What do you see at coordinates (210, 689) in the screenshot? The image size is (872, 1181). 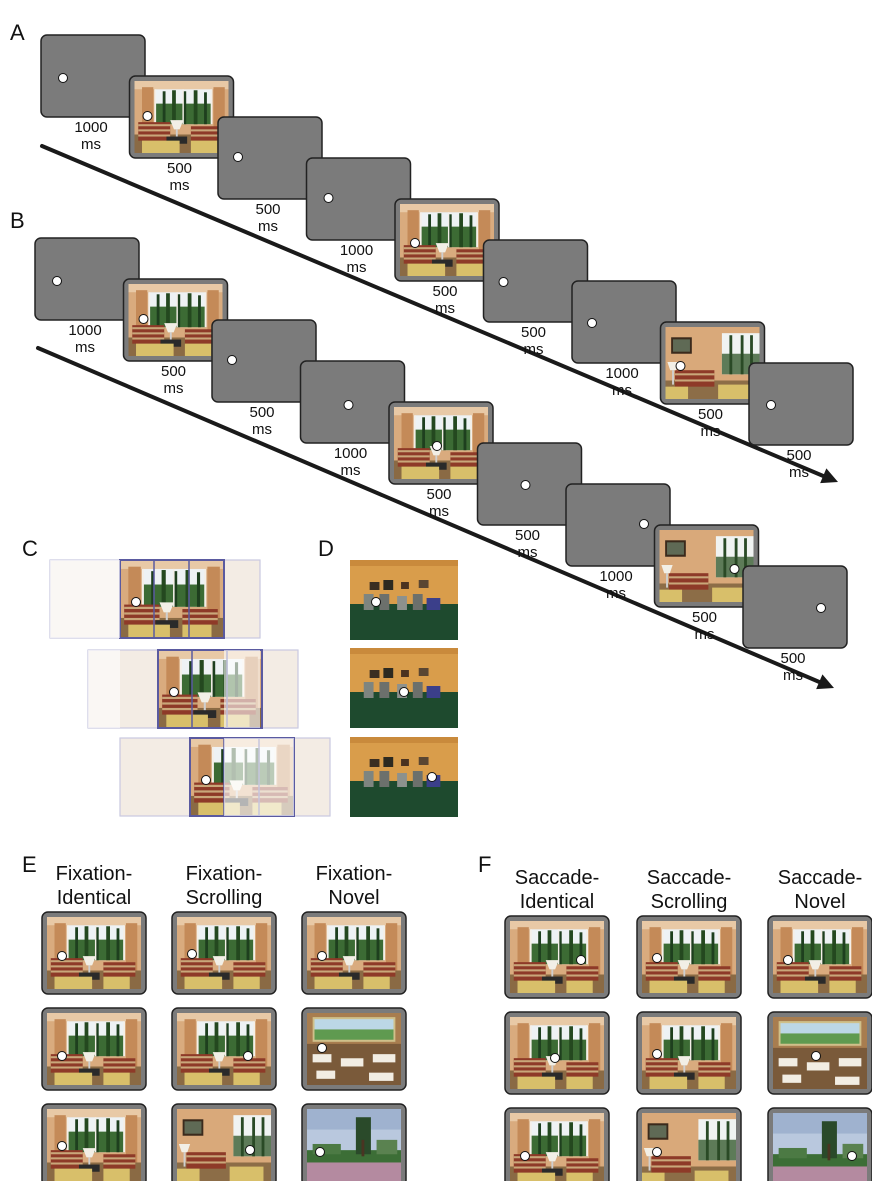 I see `visible-window-outline` at bounding box center [210, 689].